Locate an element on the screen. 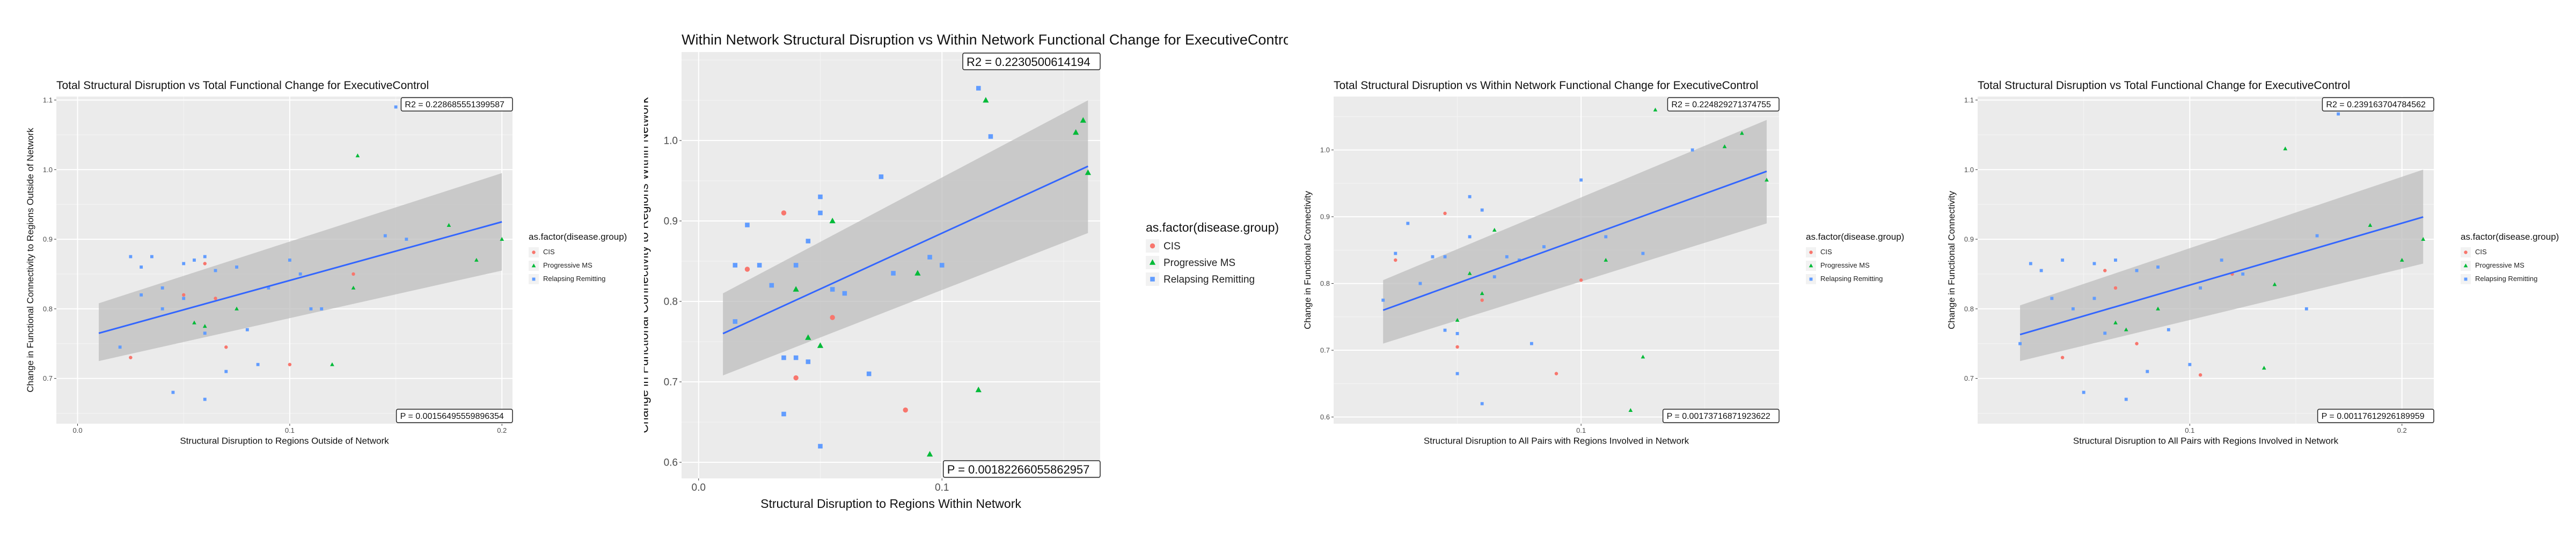 Image resolution: width=2576 pixels, height=539 pixels. r2-label: R2 = 0.2230500614194 is located at coordinates (1031, 62).